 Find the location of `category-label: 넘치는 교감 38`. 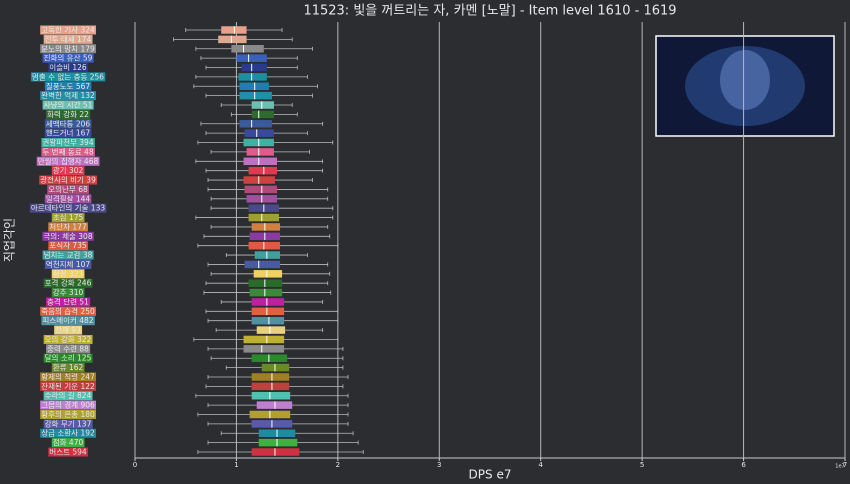

category-label: 넘치는 교감 38 is located at coordinates (68, 255).